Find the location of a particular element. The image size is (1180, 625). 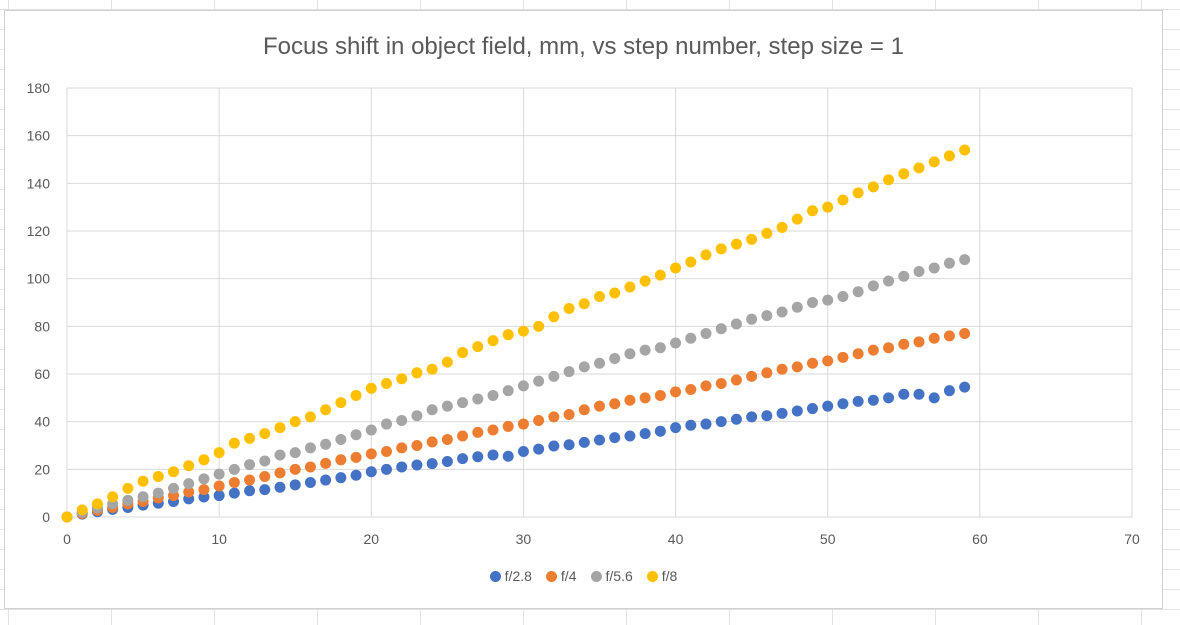

legend-item: f/2.8 is located at coordinates (510, 576).